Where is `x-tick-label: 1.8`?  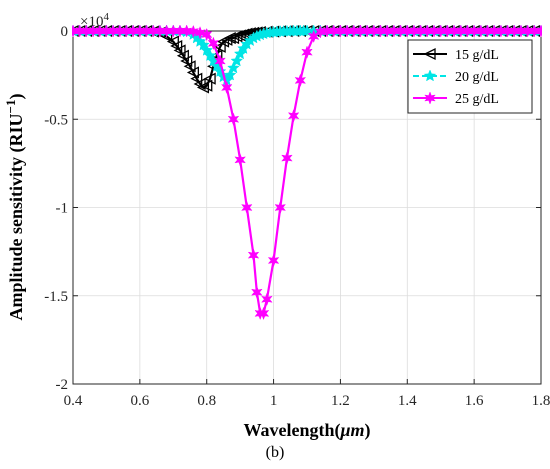
x-tick-label: 1.8 is located at coordinates (541, 401).